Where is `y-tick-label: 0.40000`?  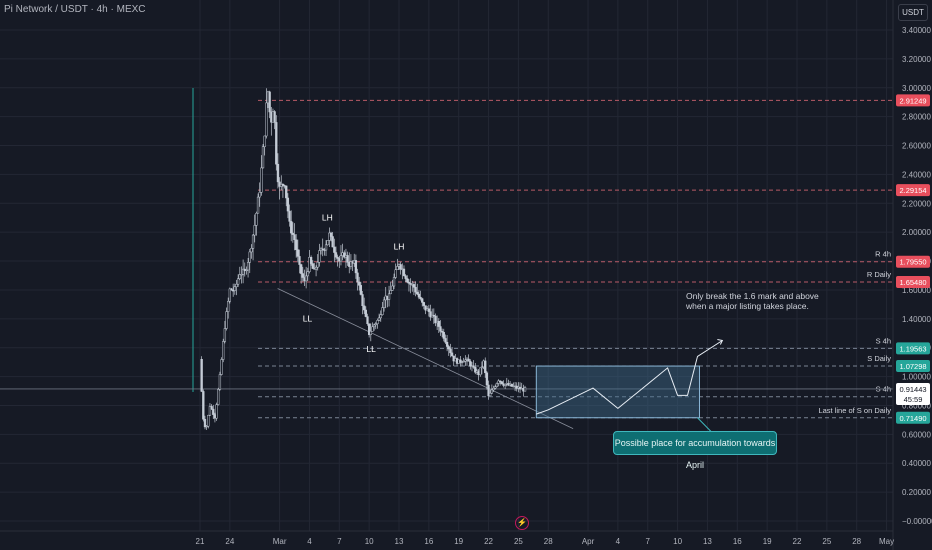
y-tick-label: 0.40000 is located at coordinates (916, 463).